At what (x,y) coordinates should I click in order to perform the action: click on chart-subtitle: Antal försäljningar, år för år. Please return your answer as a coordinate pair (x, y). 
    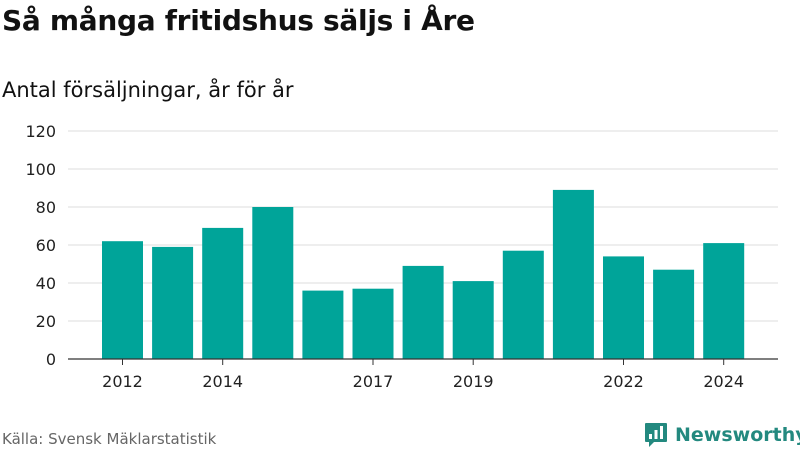
    Looking at the image, I should click on (148, 90).